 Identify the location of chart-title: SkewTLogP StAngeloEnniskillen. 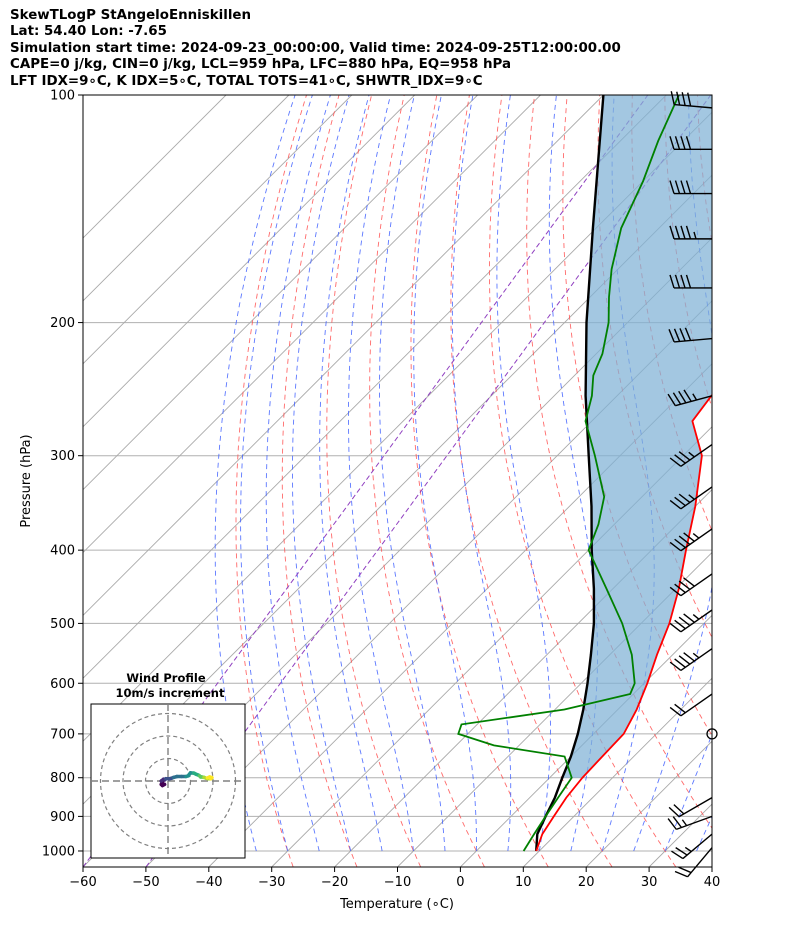
(131, 15).